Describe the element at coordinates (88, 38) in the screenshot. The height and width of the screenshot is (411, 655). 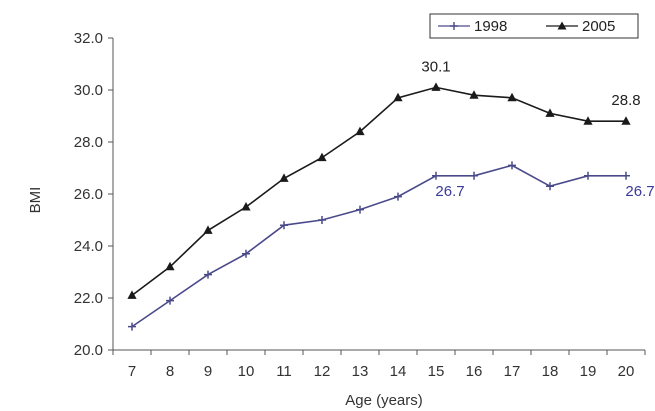
I see `y-tick-label: 32.0` at that location.